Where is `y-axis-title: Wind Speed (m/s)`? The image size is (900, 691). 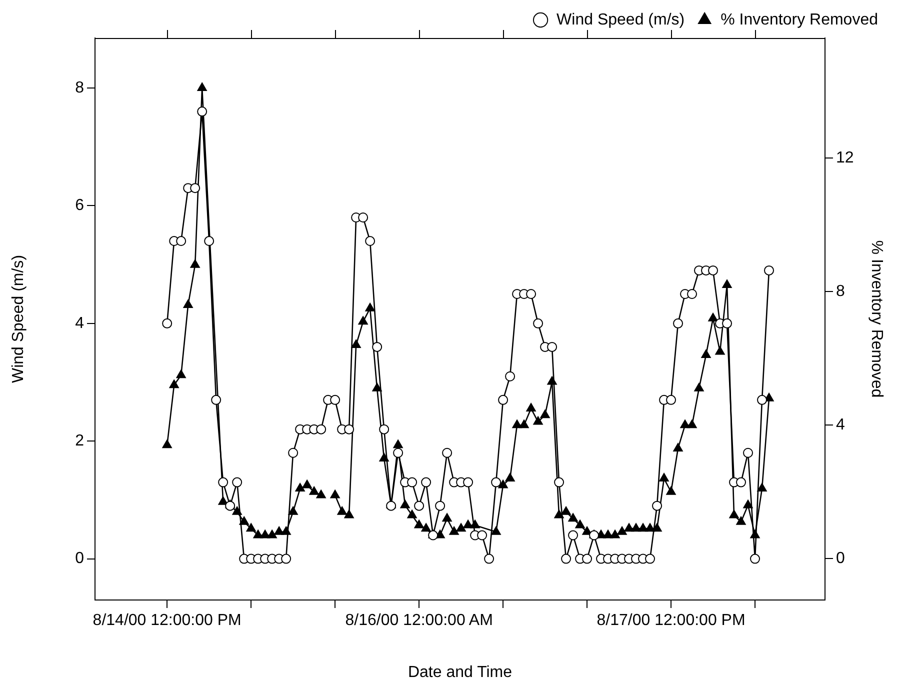
y-axis-title: Wind Speed (m/s) is located at coordinates (19, 319).